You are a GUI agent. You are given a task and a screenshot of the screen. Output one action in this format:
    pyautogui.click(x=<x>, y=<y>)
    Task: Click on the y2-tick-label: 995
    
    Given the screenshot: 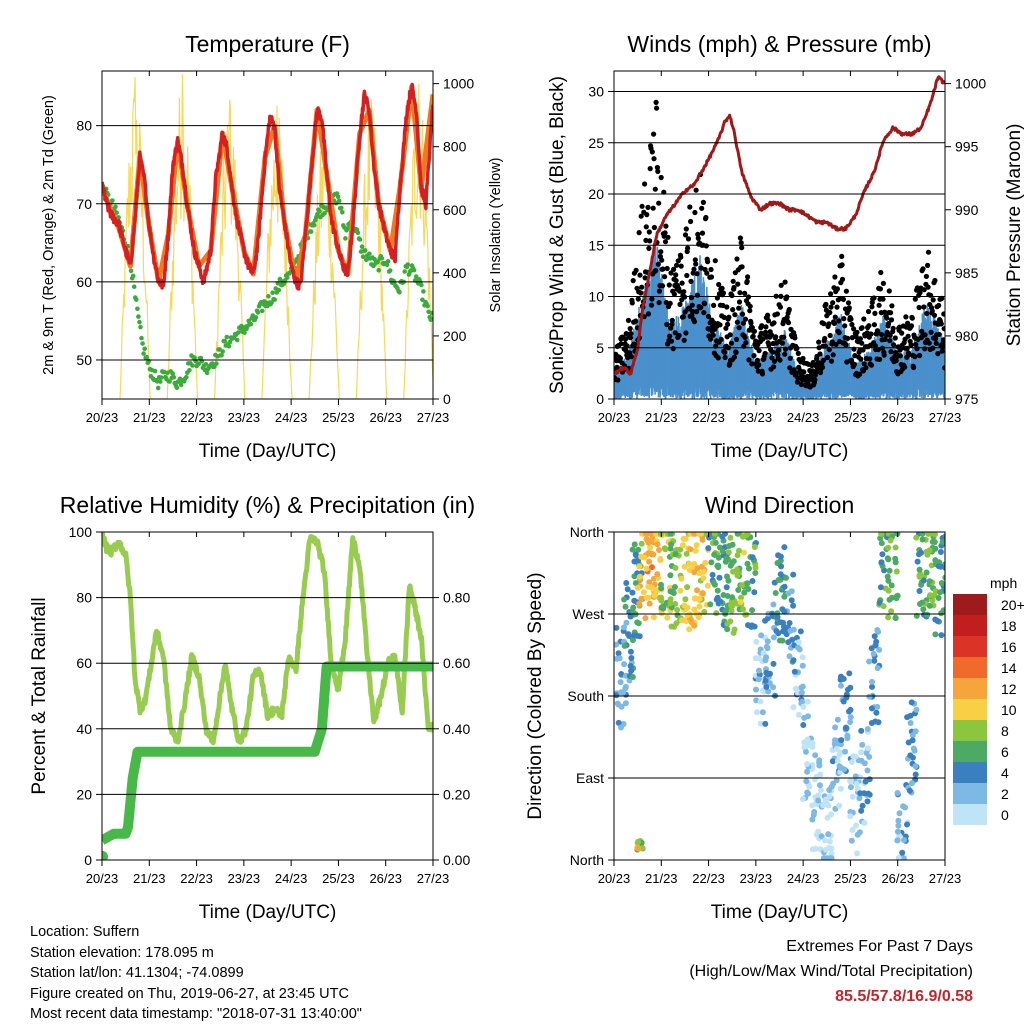 What is the action you would take?
    pyautogui.click(x=967, y=147)
    